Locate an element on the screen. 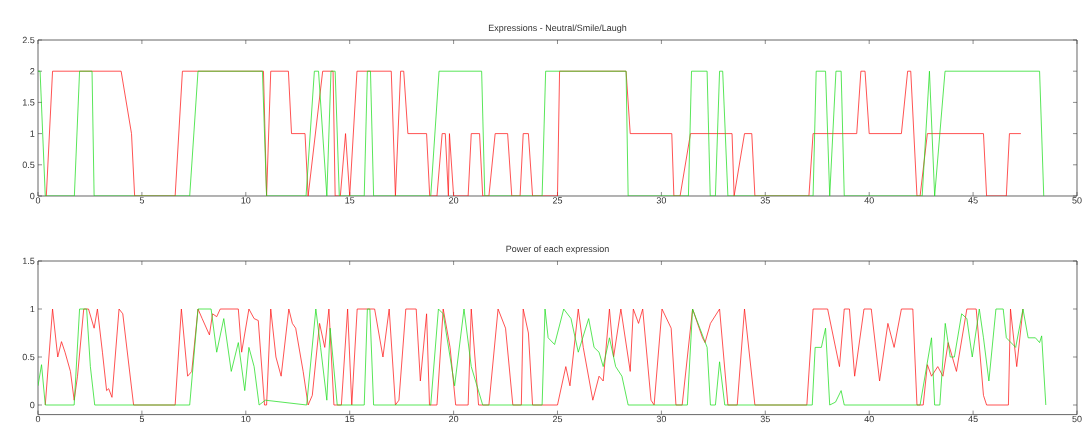 This screenshot has height=432, width=1086. y-tick-label: 2 is located at coordinates (32, 71).